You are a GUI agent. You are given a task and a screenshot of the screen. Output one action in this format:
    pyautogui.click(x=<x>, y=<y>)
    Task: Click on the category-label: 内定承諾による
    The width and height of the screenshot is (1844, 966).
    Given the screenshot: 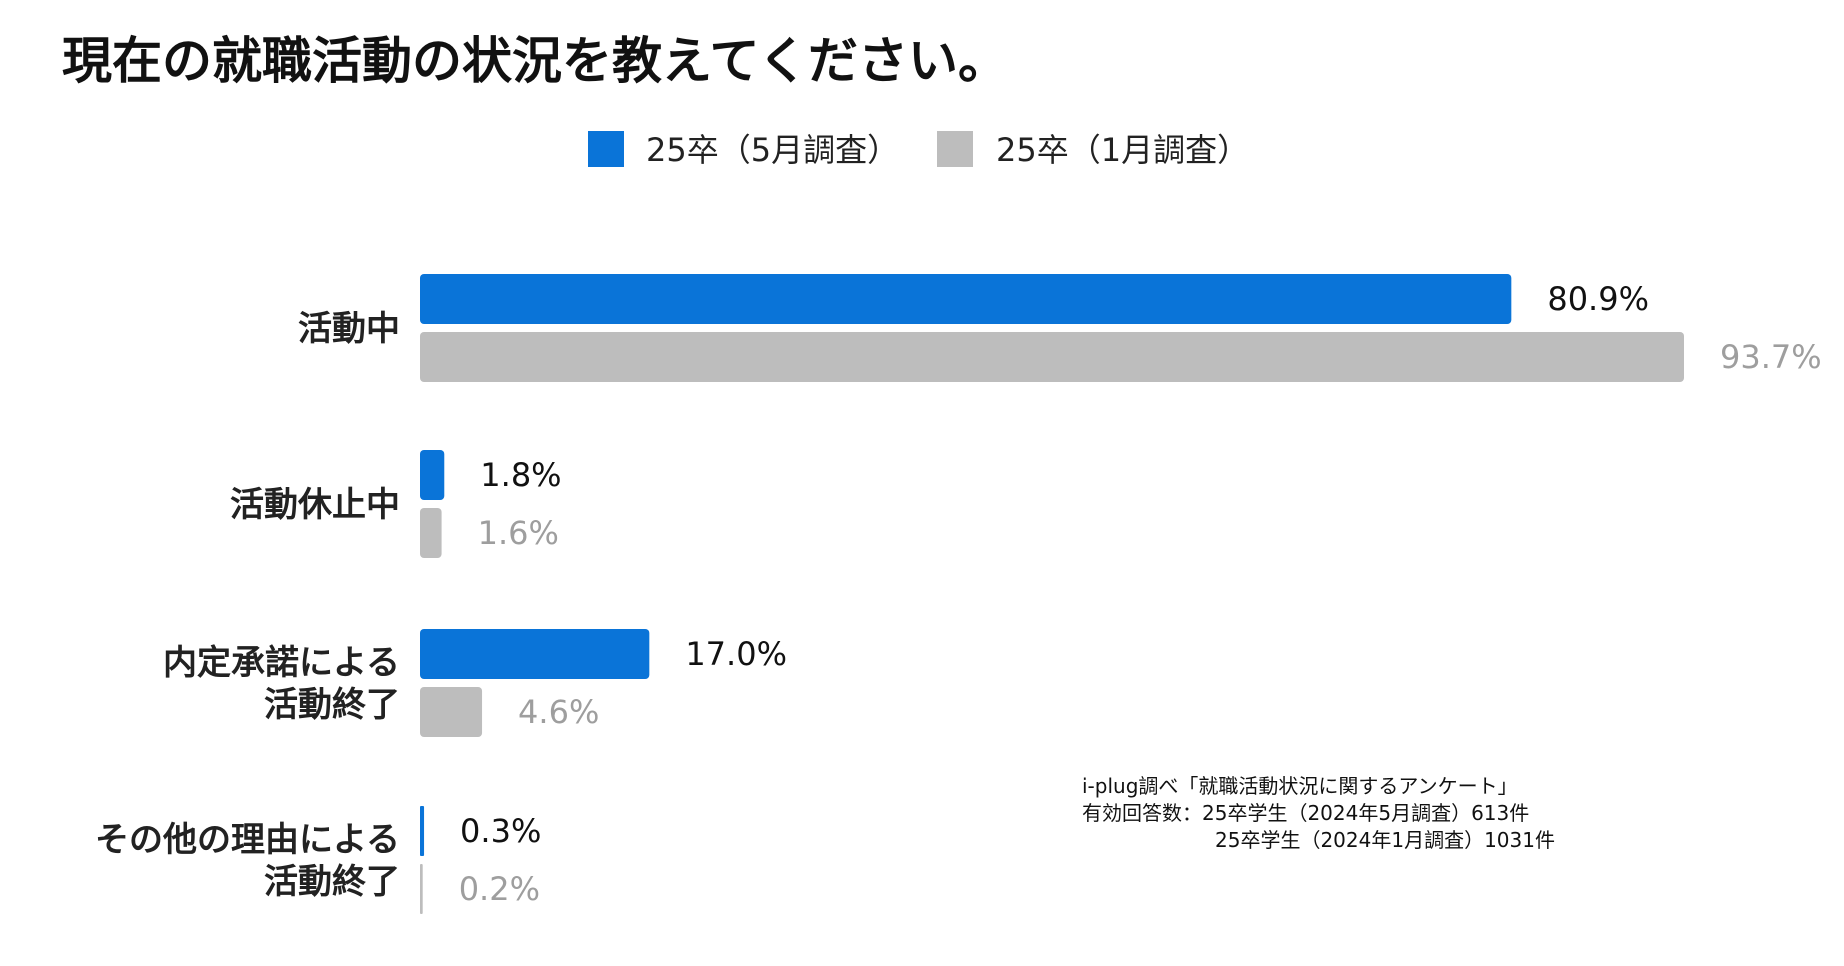 What is the action you would take?
    pyautogui.click(x=281, y=663)
    